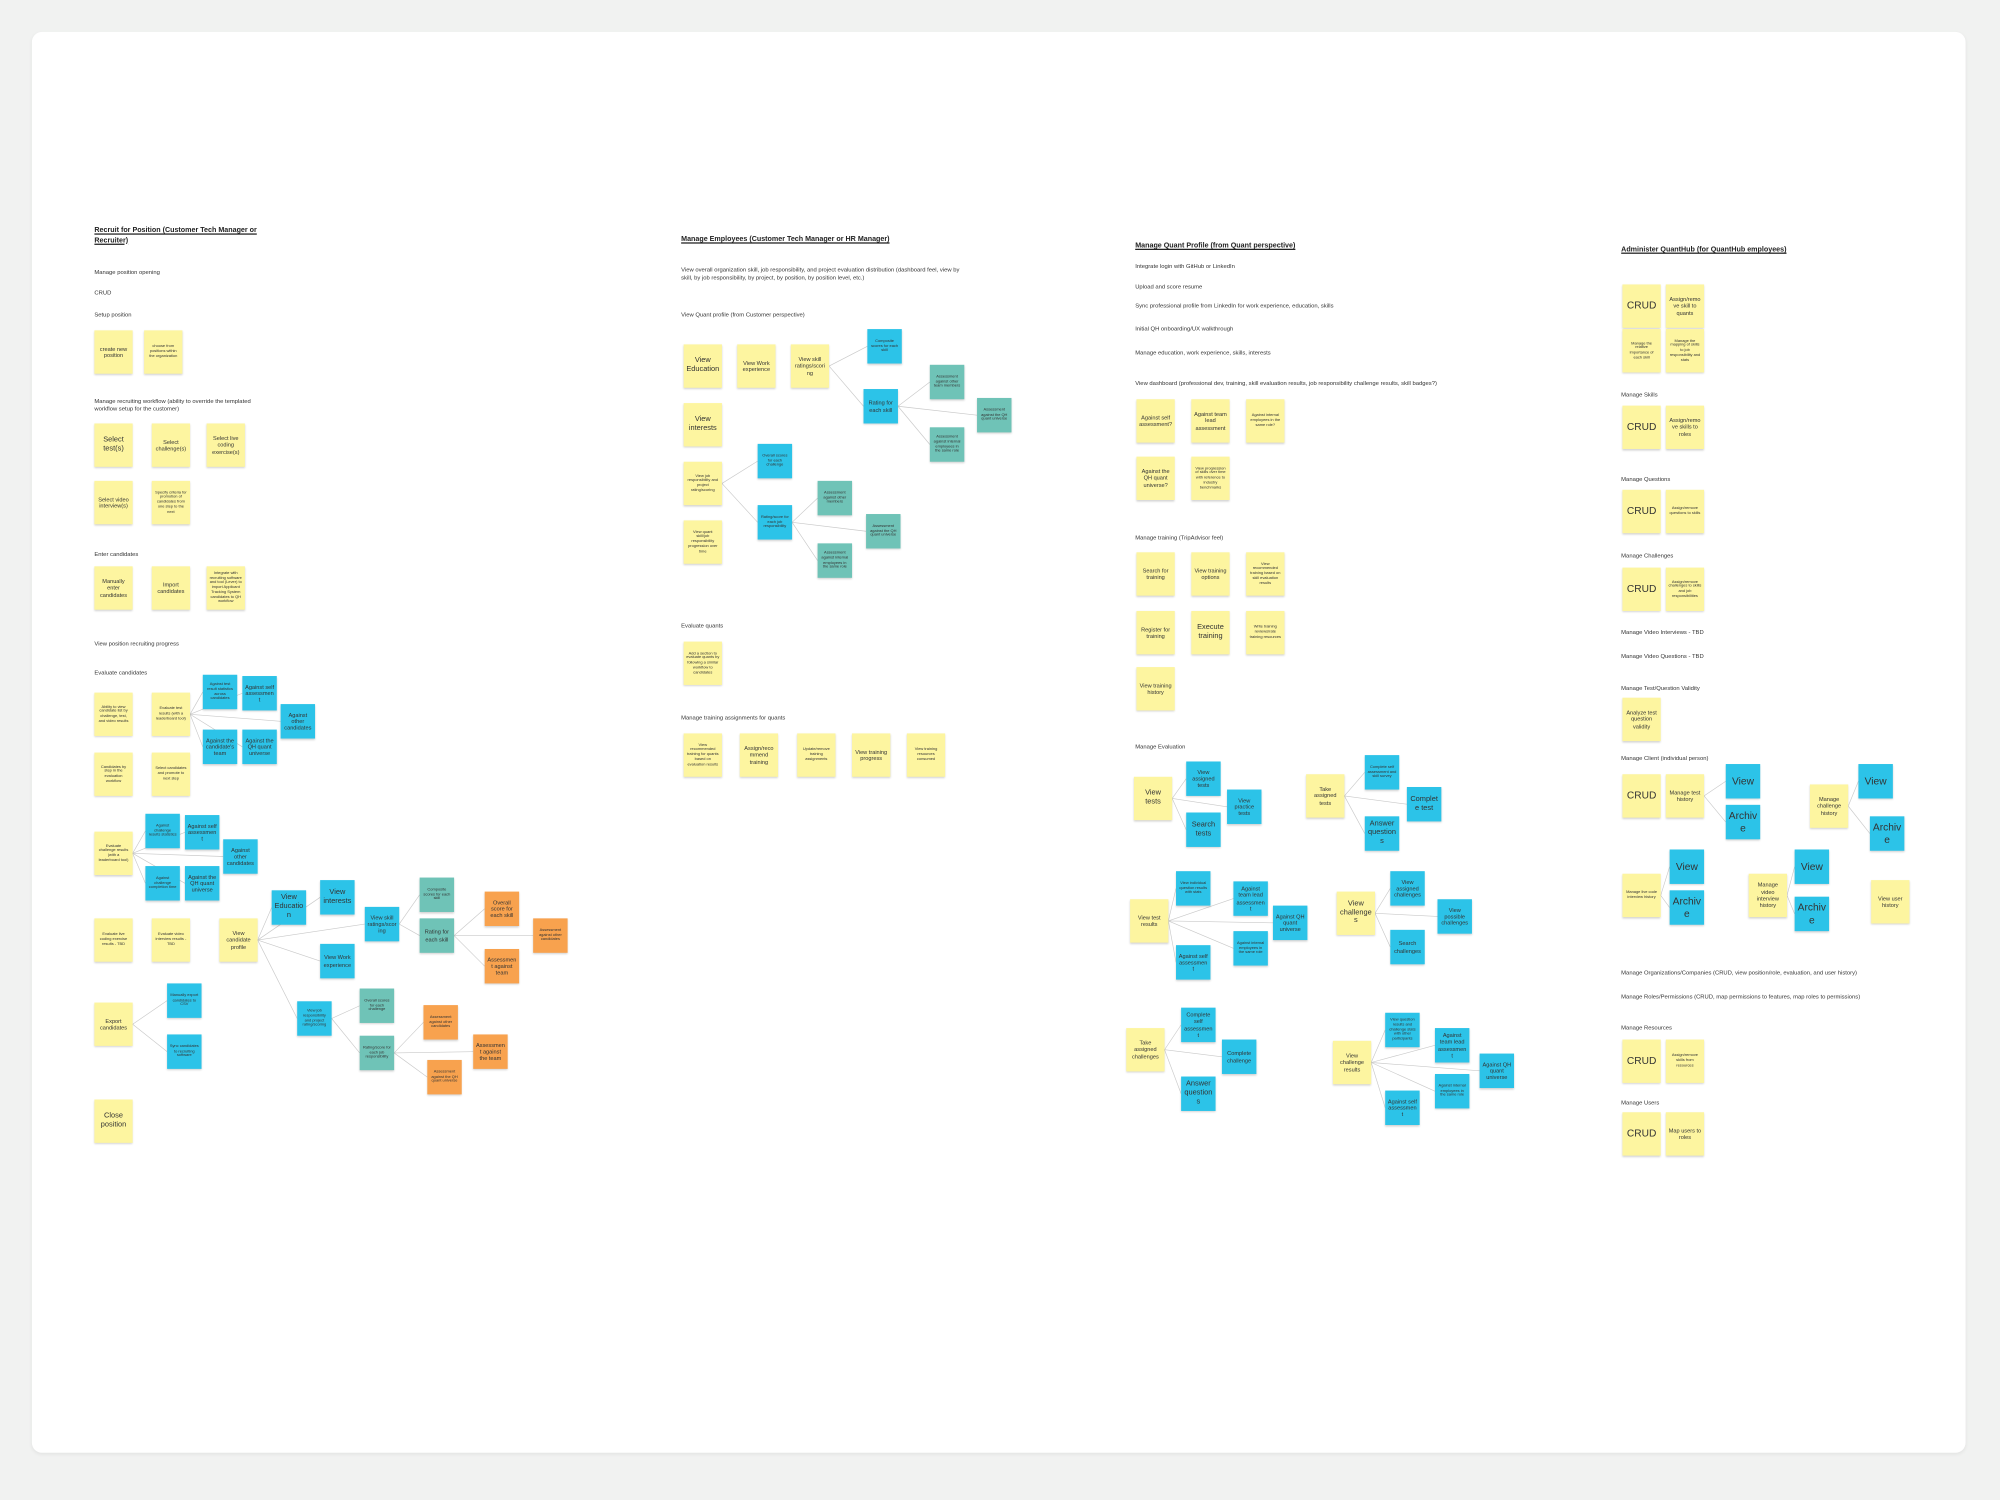 Image resolution: width=2000 pixels, height=1500 pixels. I want to click on sticky-note: Against other candidates, so click(298, 721).